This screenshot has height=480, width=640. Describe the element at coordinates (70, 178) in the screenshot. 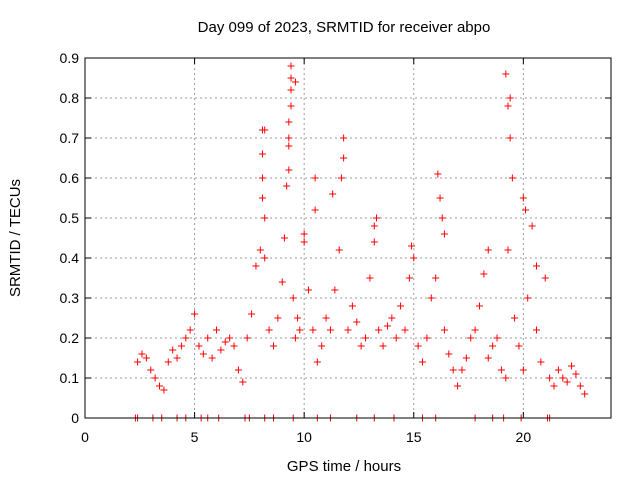

I see `y-tick-label: 0.6` at that location.